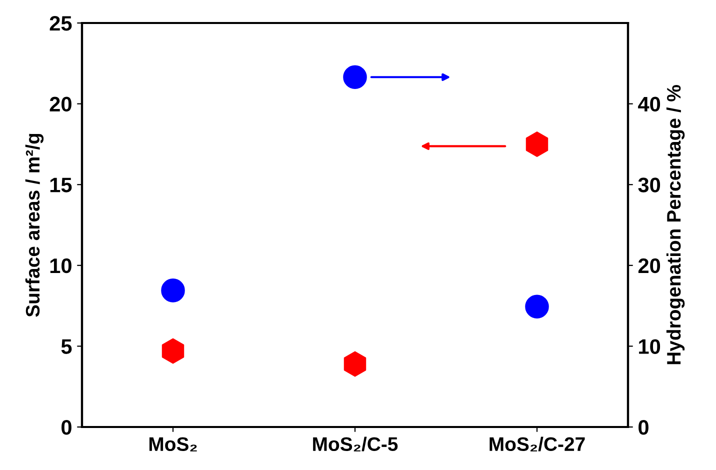 The height and width of the screenshot is (470, 716). I want to click on y2-tick-label: 20, so click(649, 266).